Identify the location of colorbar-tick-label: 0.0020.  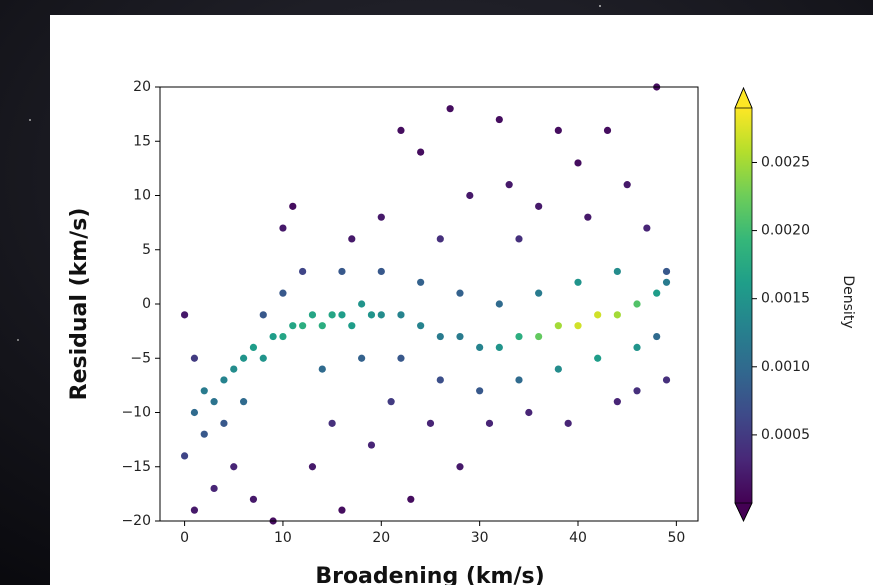
(785, 231).